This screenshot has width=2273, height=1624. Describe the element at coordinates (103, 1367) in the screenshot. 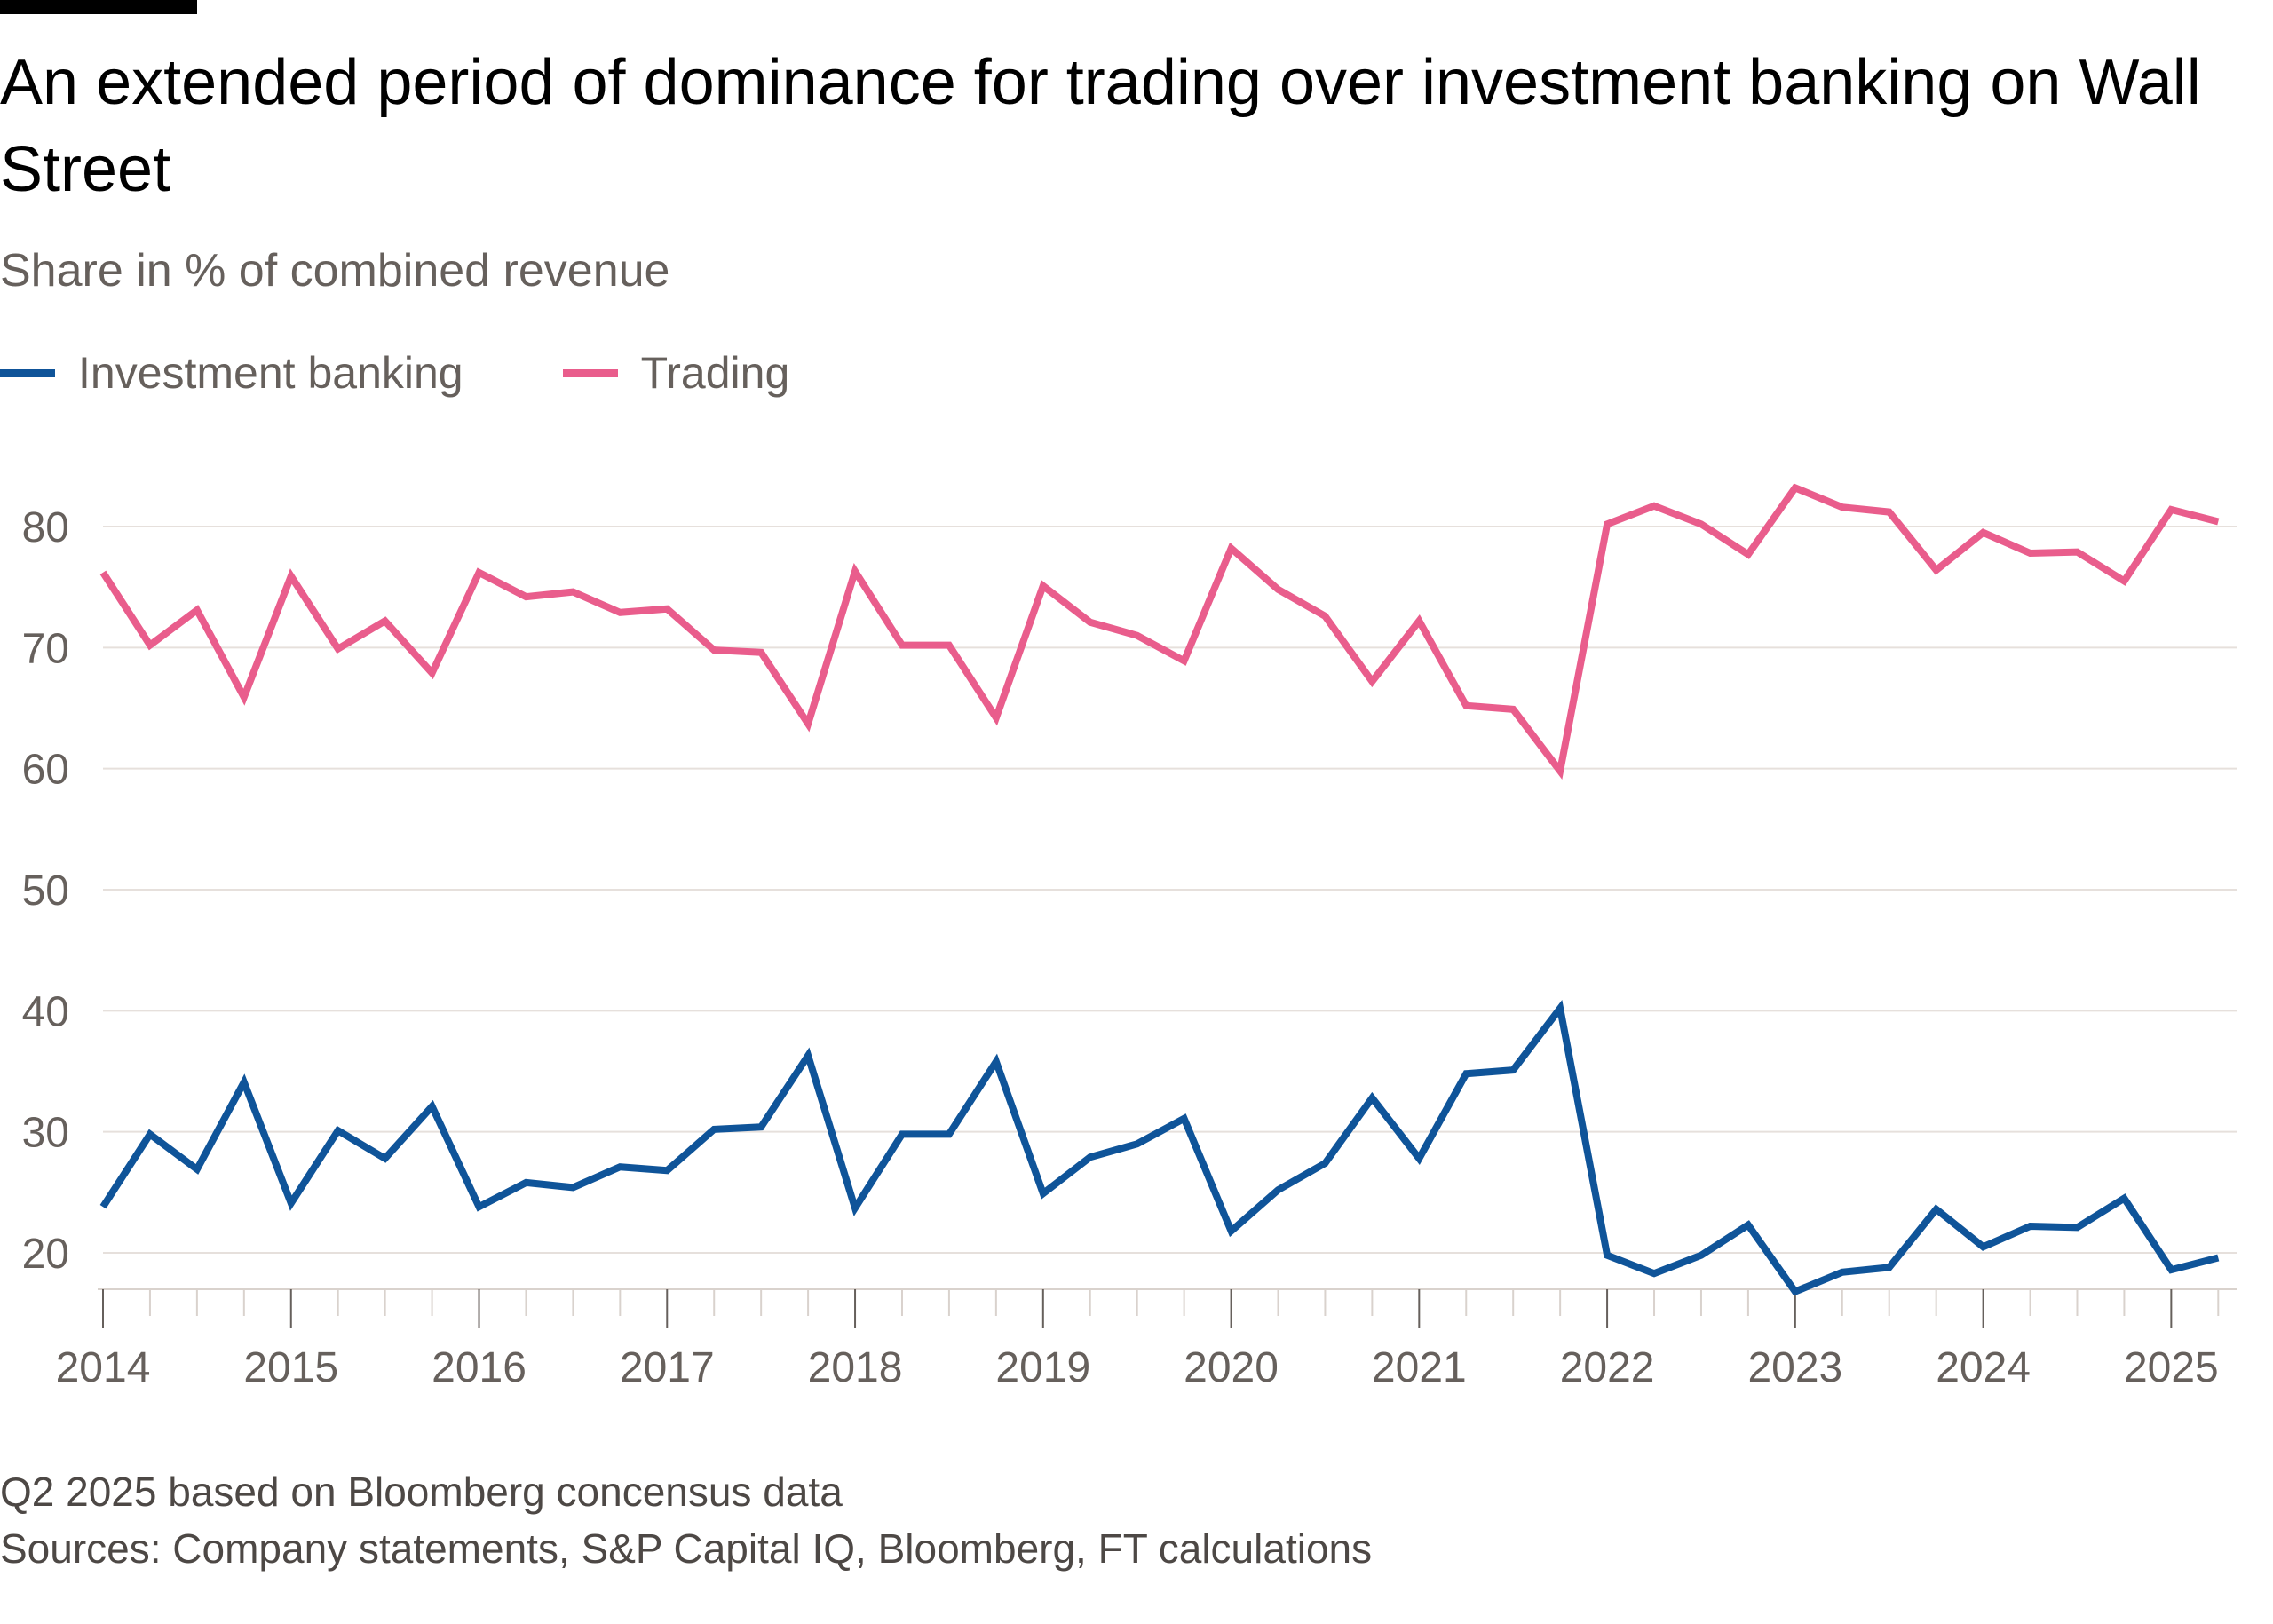

I see `x-tick-label-2014: 2014` at that location.